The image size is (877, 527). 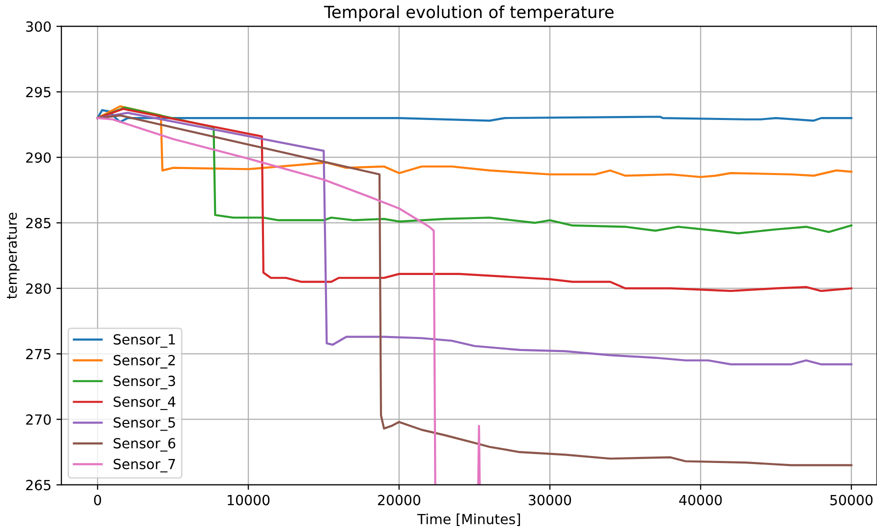 What do you see at coordinates (851, 500) in the screenshot?
I see `x-tick-label: 50000` at bounding box center [851, 500].